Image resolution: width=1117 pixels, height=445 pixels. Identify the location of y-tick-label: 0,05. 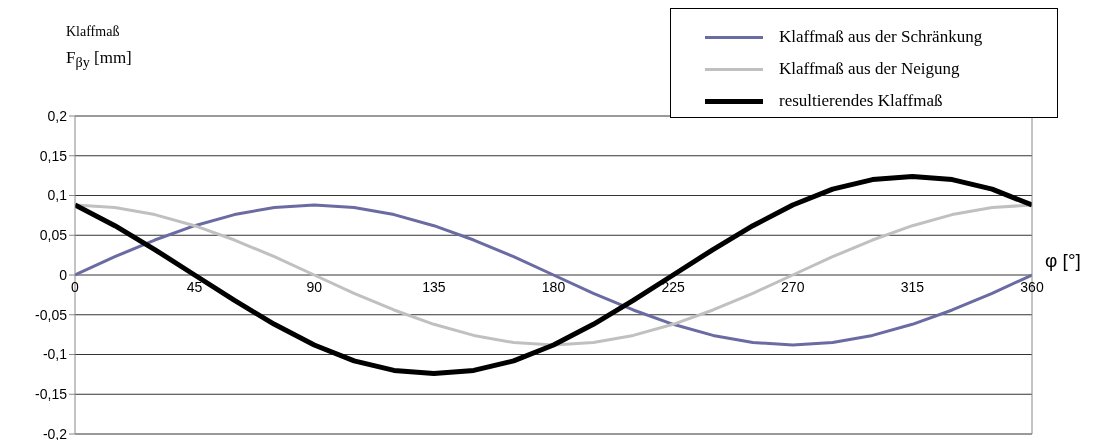
(53, 235).